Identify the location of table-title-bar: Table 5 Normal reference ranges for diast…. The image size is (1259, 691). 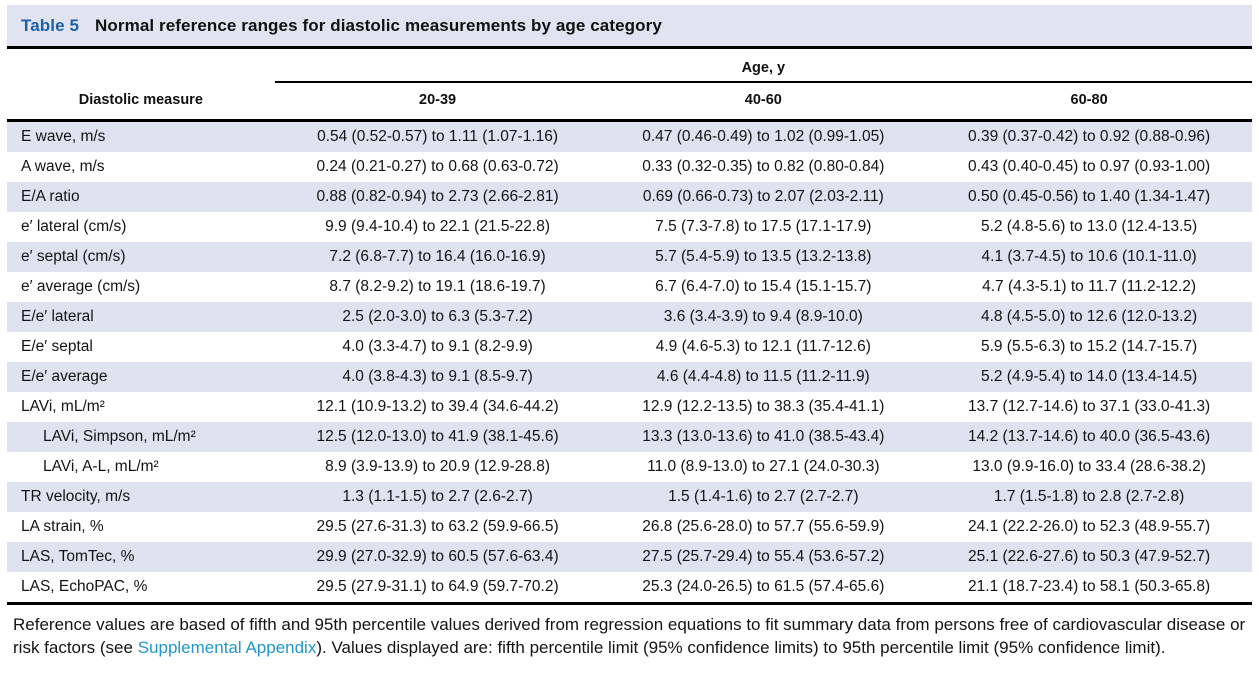
(629, 27).